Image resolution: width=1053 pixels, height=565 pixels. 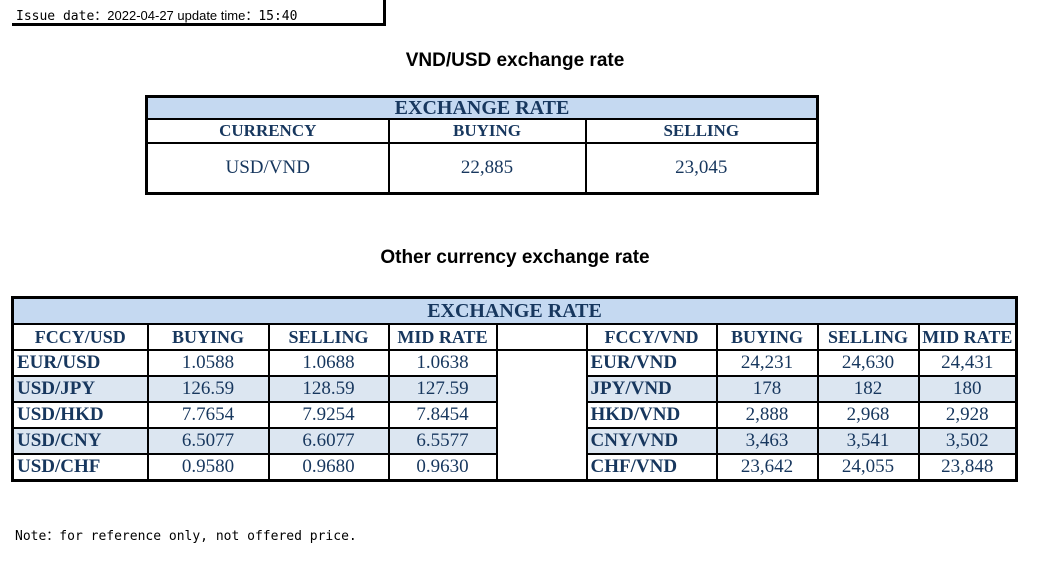 What do you see at coordinates (208, 415) in the screenshot?
I see `buying-cell: 7.7654` at bounding box center [208, 415].